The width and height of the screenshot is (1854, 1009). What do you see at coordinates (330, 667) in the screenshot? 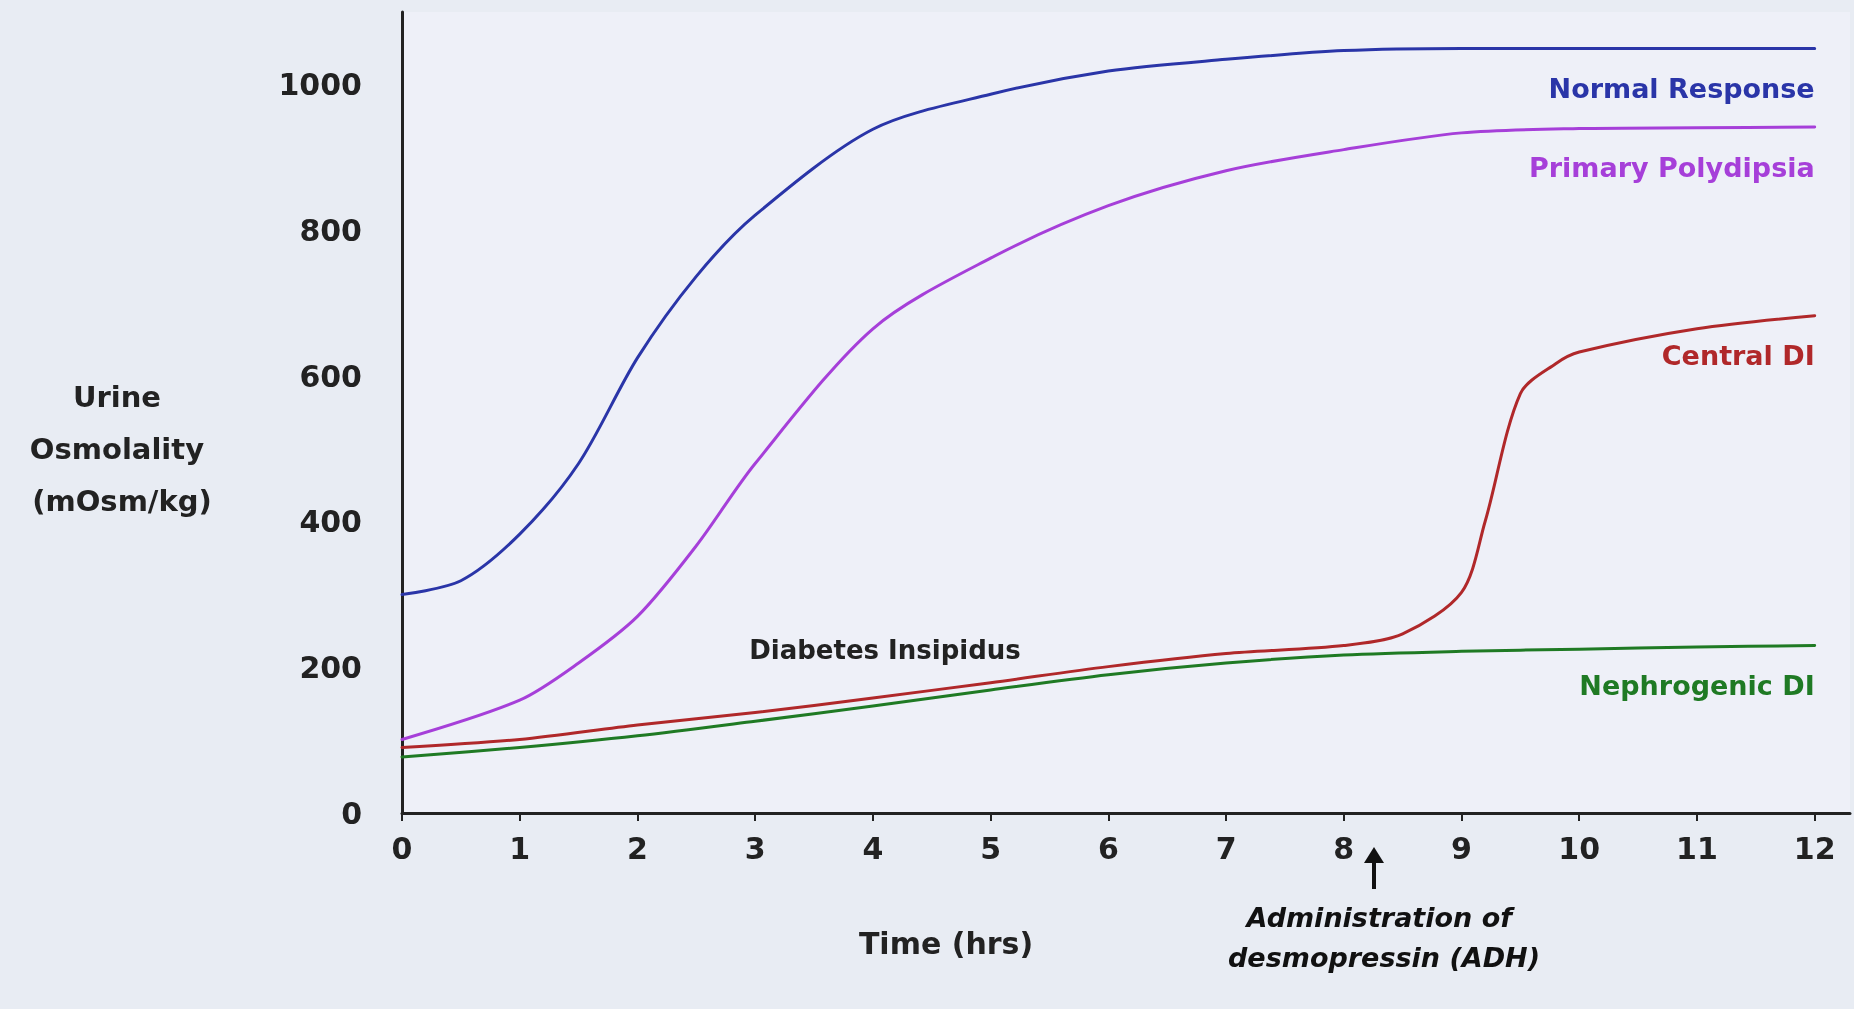
I see `y-tick-label: 200` at bounding box center [330, 667].